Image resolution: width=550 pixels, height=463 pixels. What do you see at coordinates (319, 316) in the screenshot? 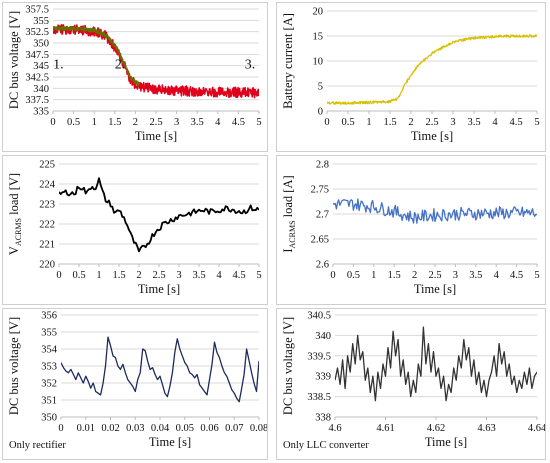
I see `y-tick-label: 340.5` at bounding box center [319, 316].